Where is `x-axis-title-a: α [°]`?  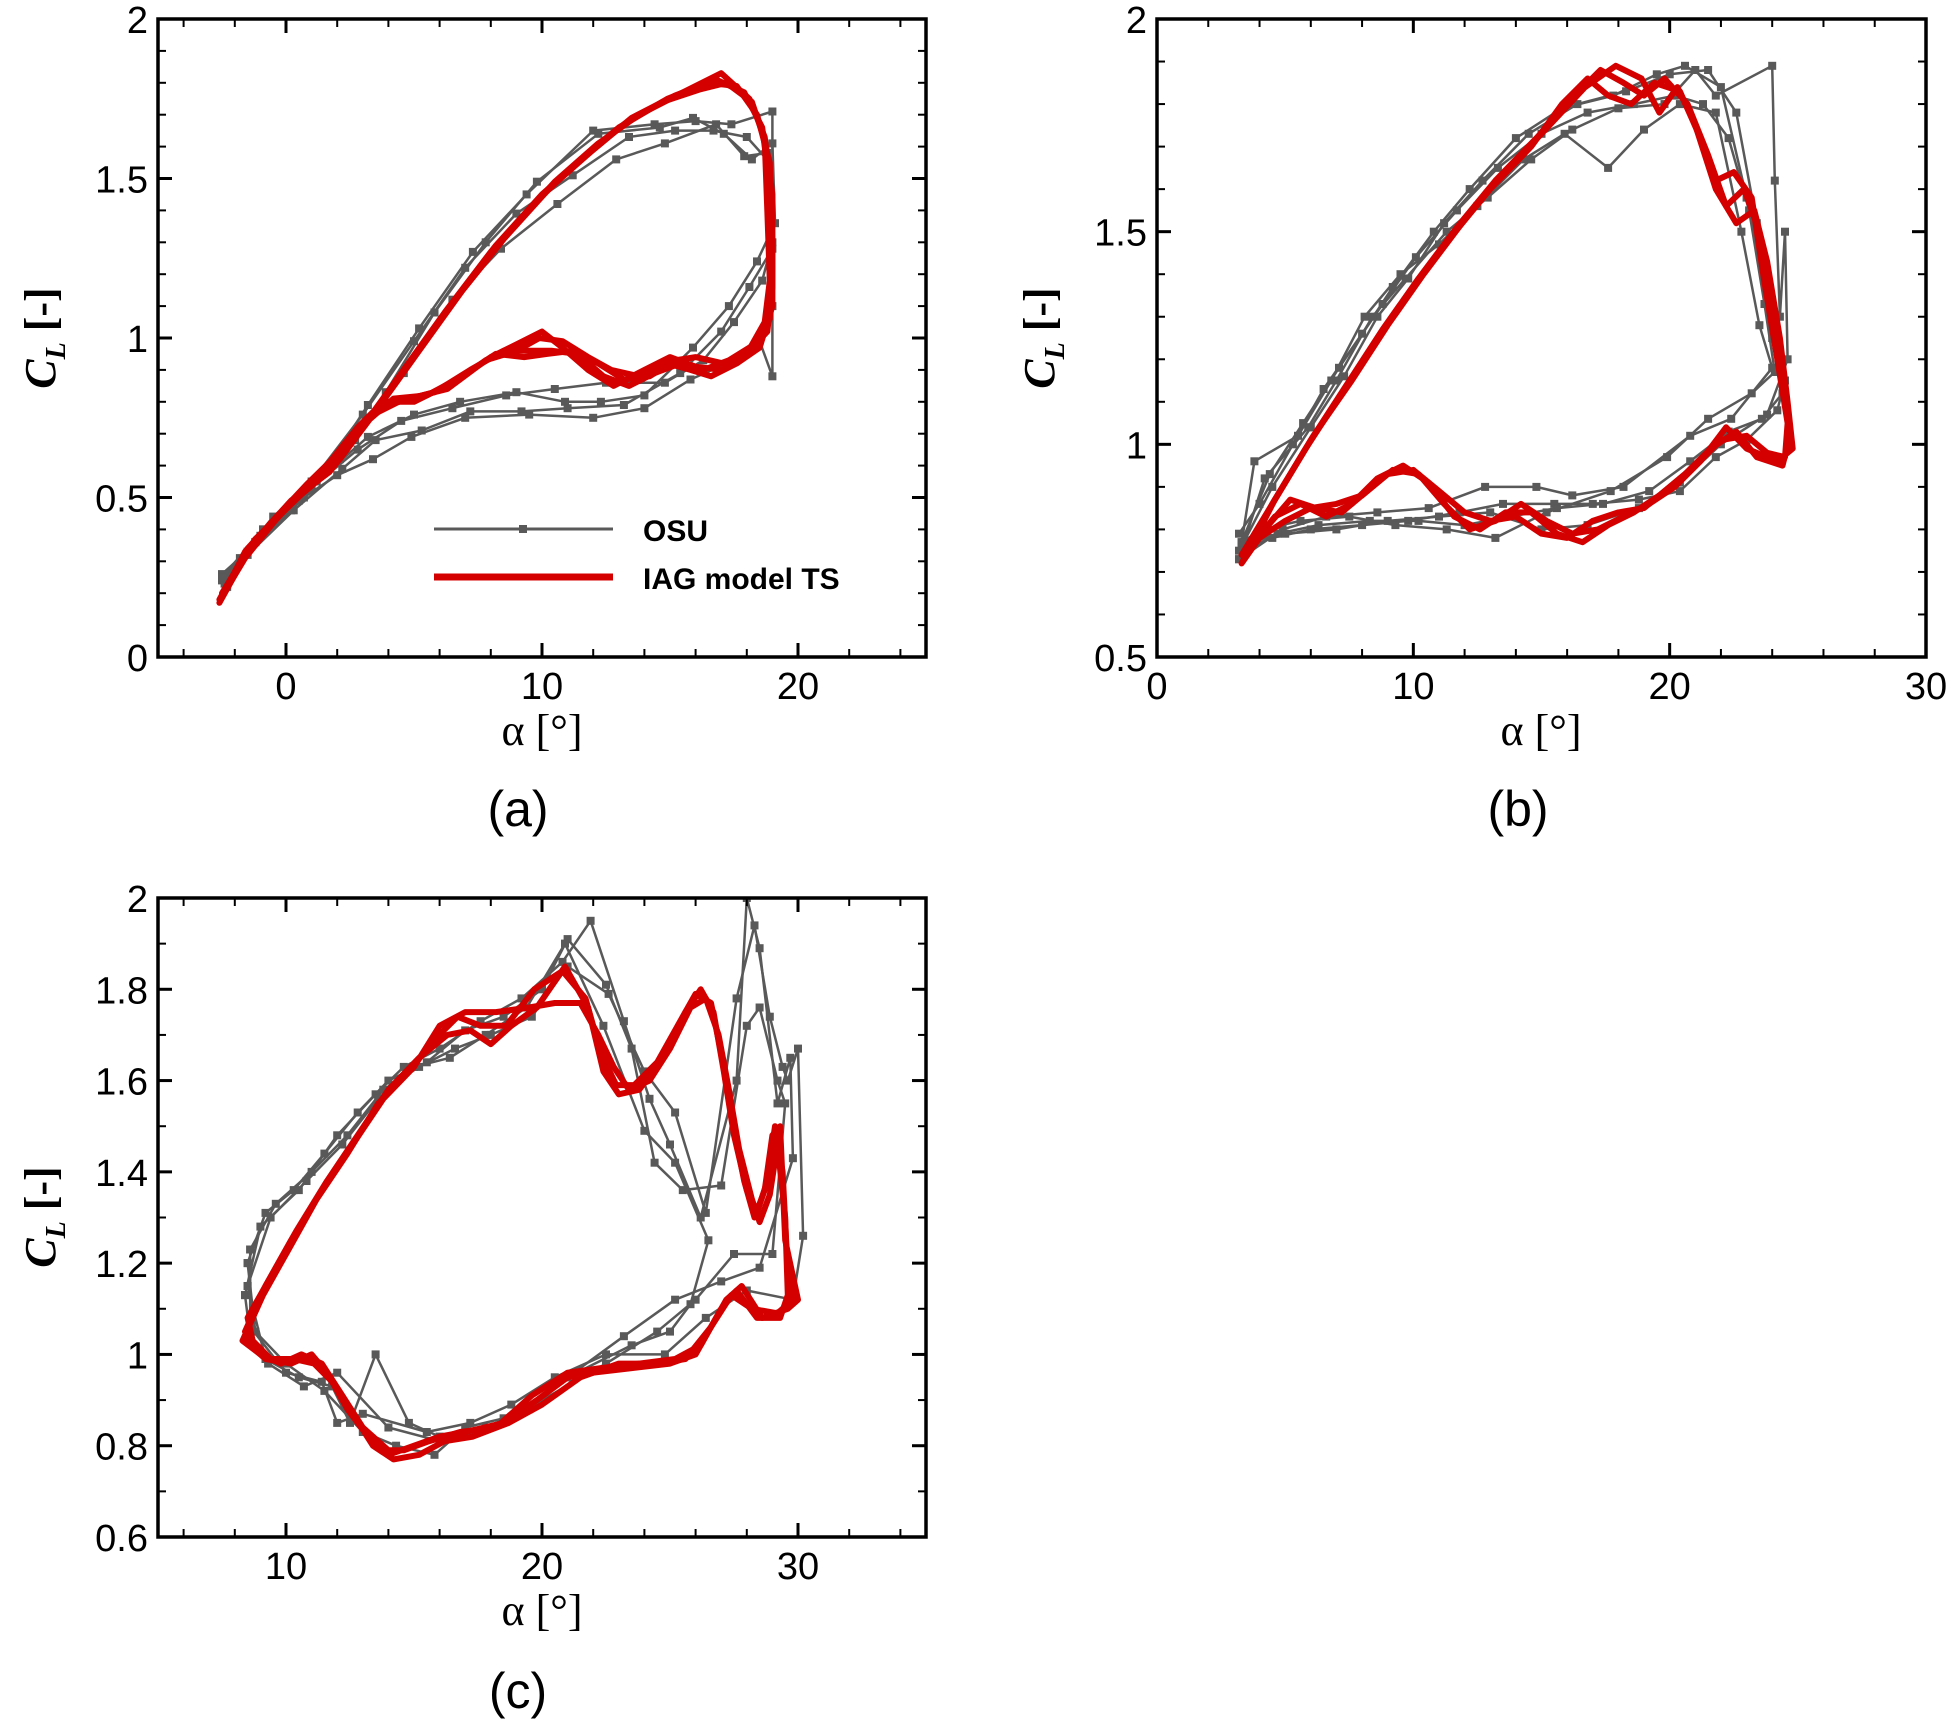
x-axis-title-a: α [°] is located at coordinates (542, 730).